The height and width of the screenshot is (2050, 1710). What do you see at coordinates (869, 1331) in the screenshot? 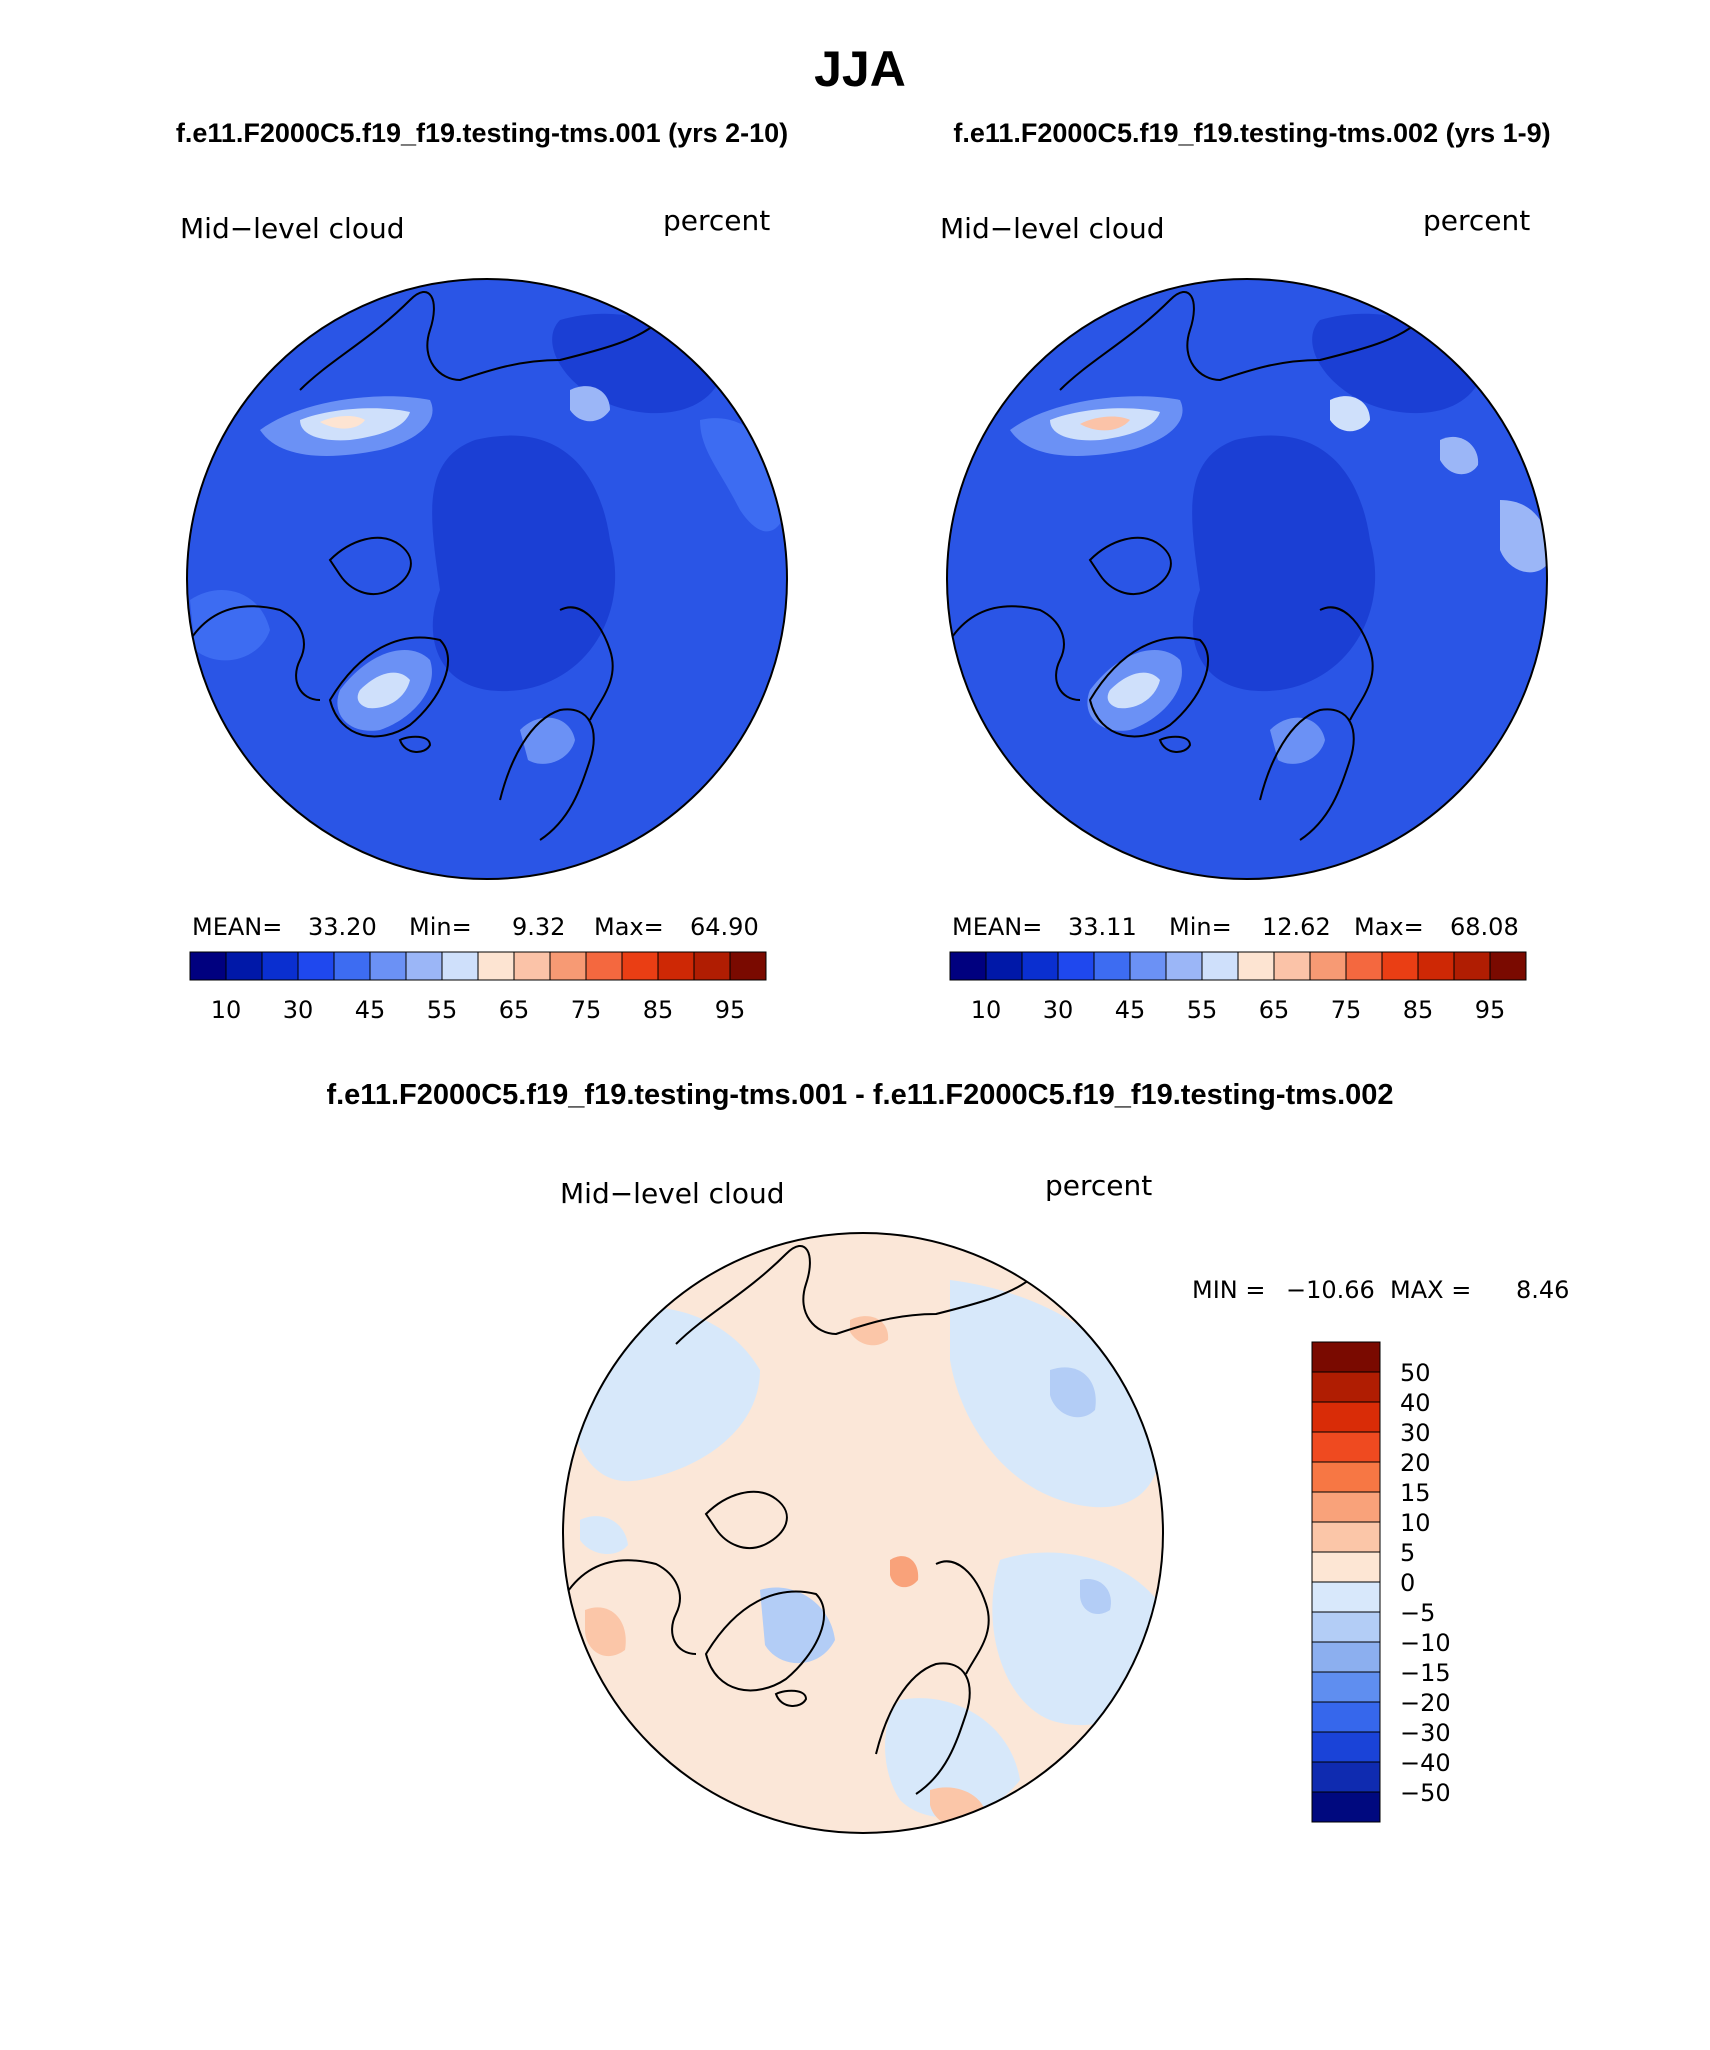
I see `diff-pos-spot-north` at bounding box center [869, 1331].